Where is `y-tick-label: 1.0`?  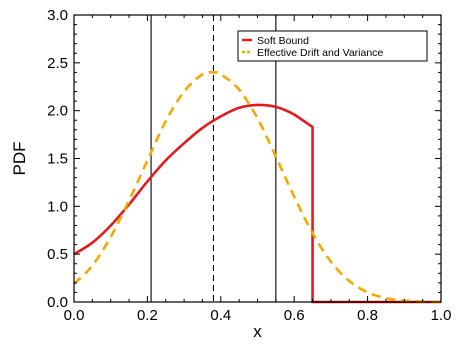 y-tick-label: 1.0 is located at coordinates (57, 206).